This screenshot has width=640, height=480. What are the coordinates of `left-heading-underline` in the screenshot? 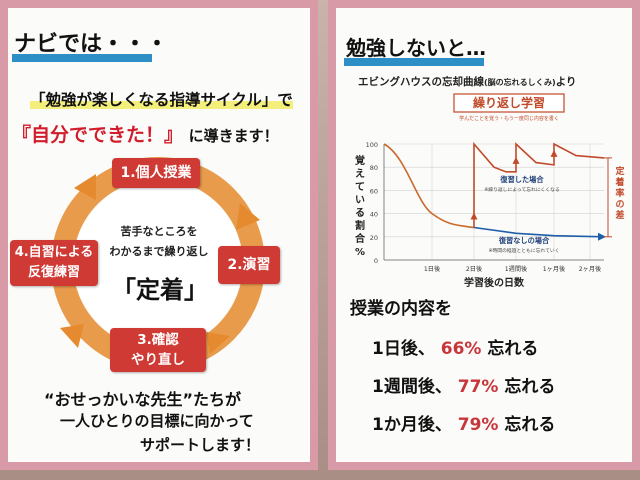 It's located at (82, 58).